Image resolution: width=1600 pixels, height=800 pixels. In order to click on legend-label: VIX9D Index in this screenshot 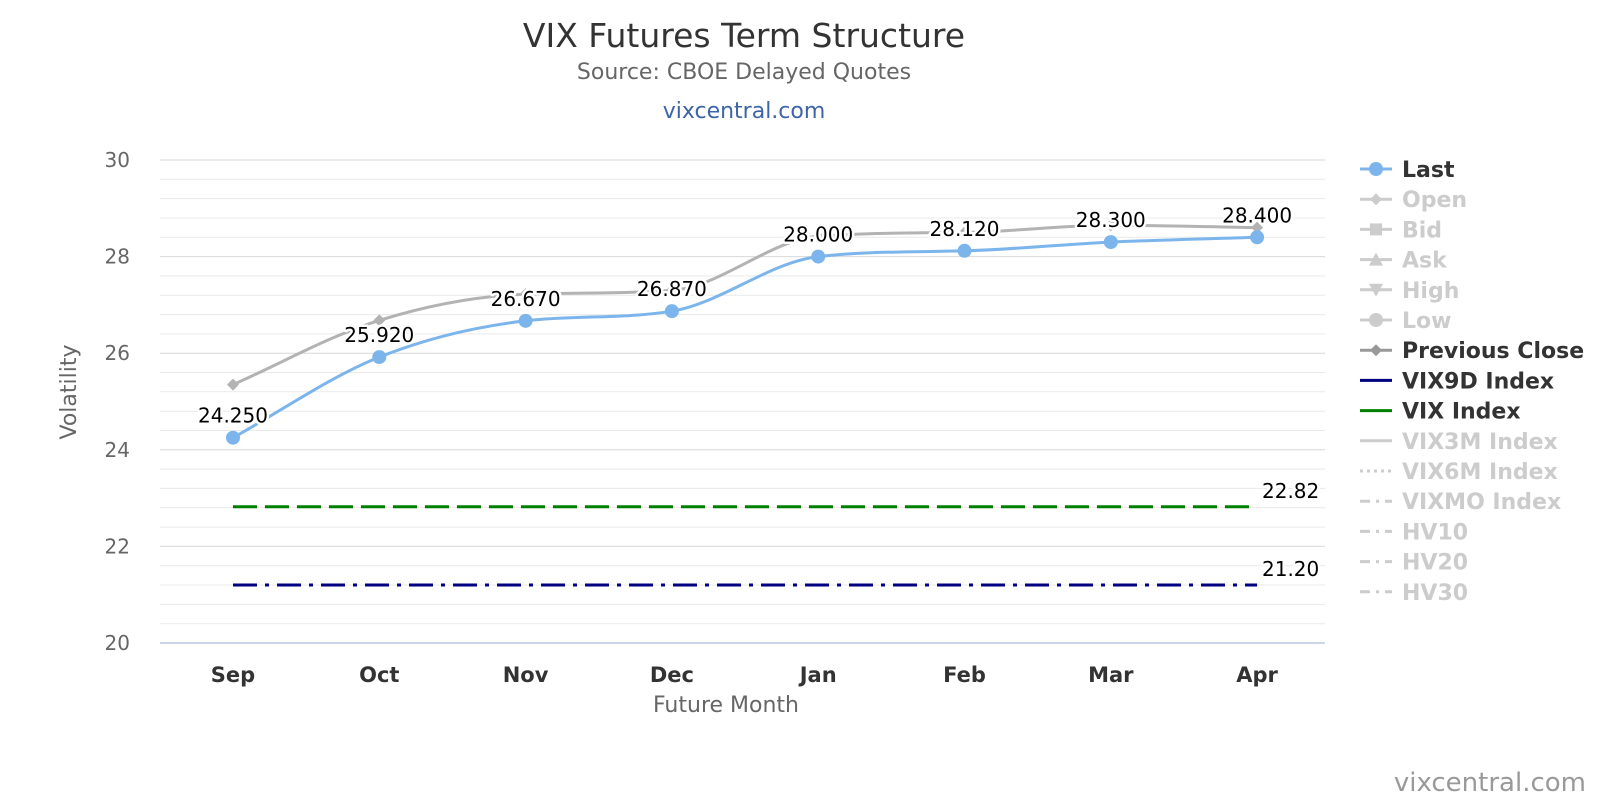, I will do `click(1478, 381)`.